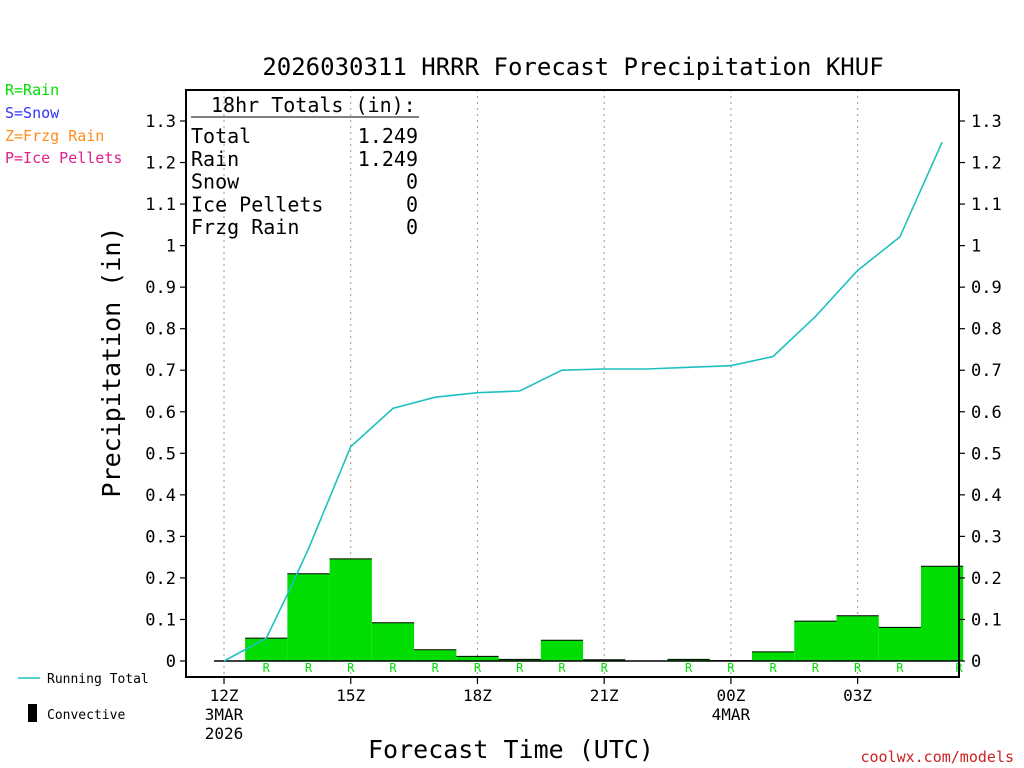  What do you see at coordinates (160, 579) in the screenshot?
I see `y-tick-label-left: 0.2` at bounding box center [160, 579].